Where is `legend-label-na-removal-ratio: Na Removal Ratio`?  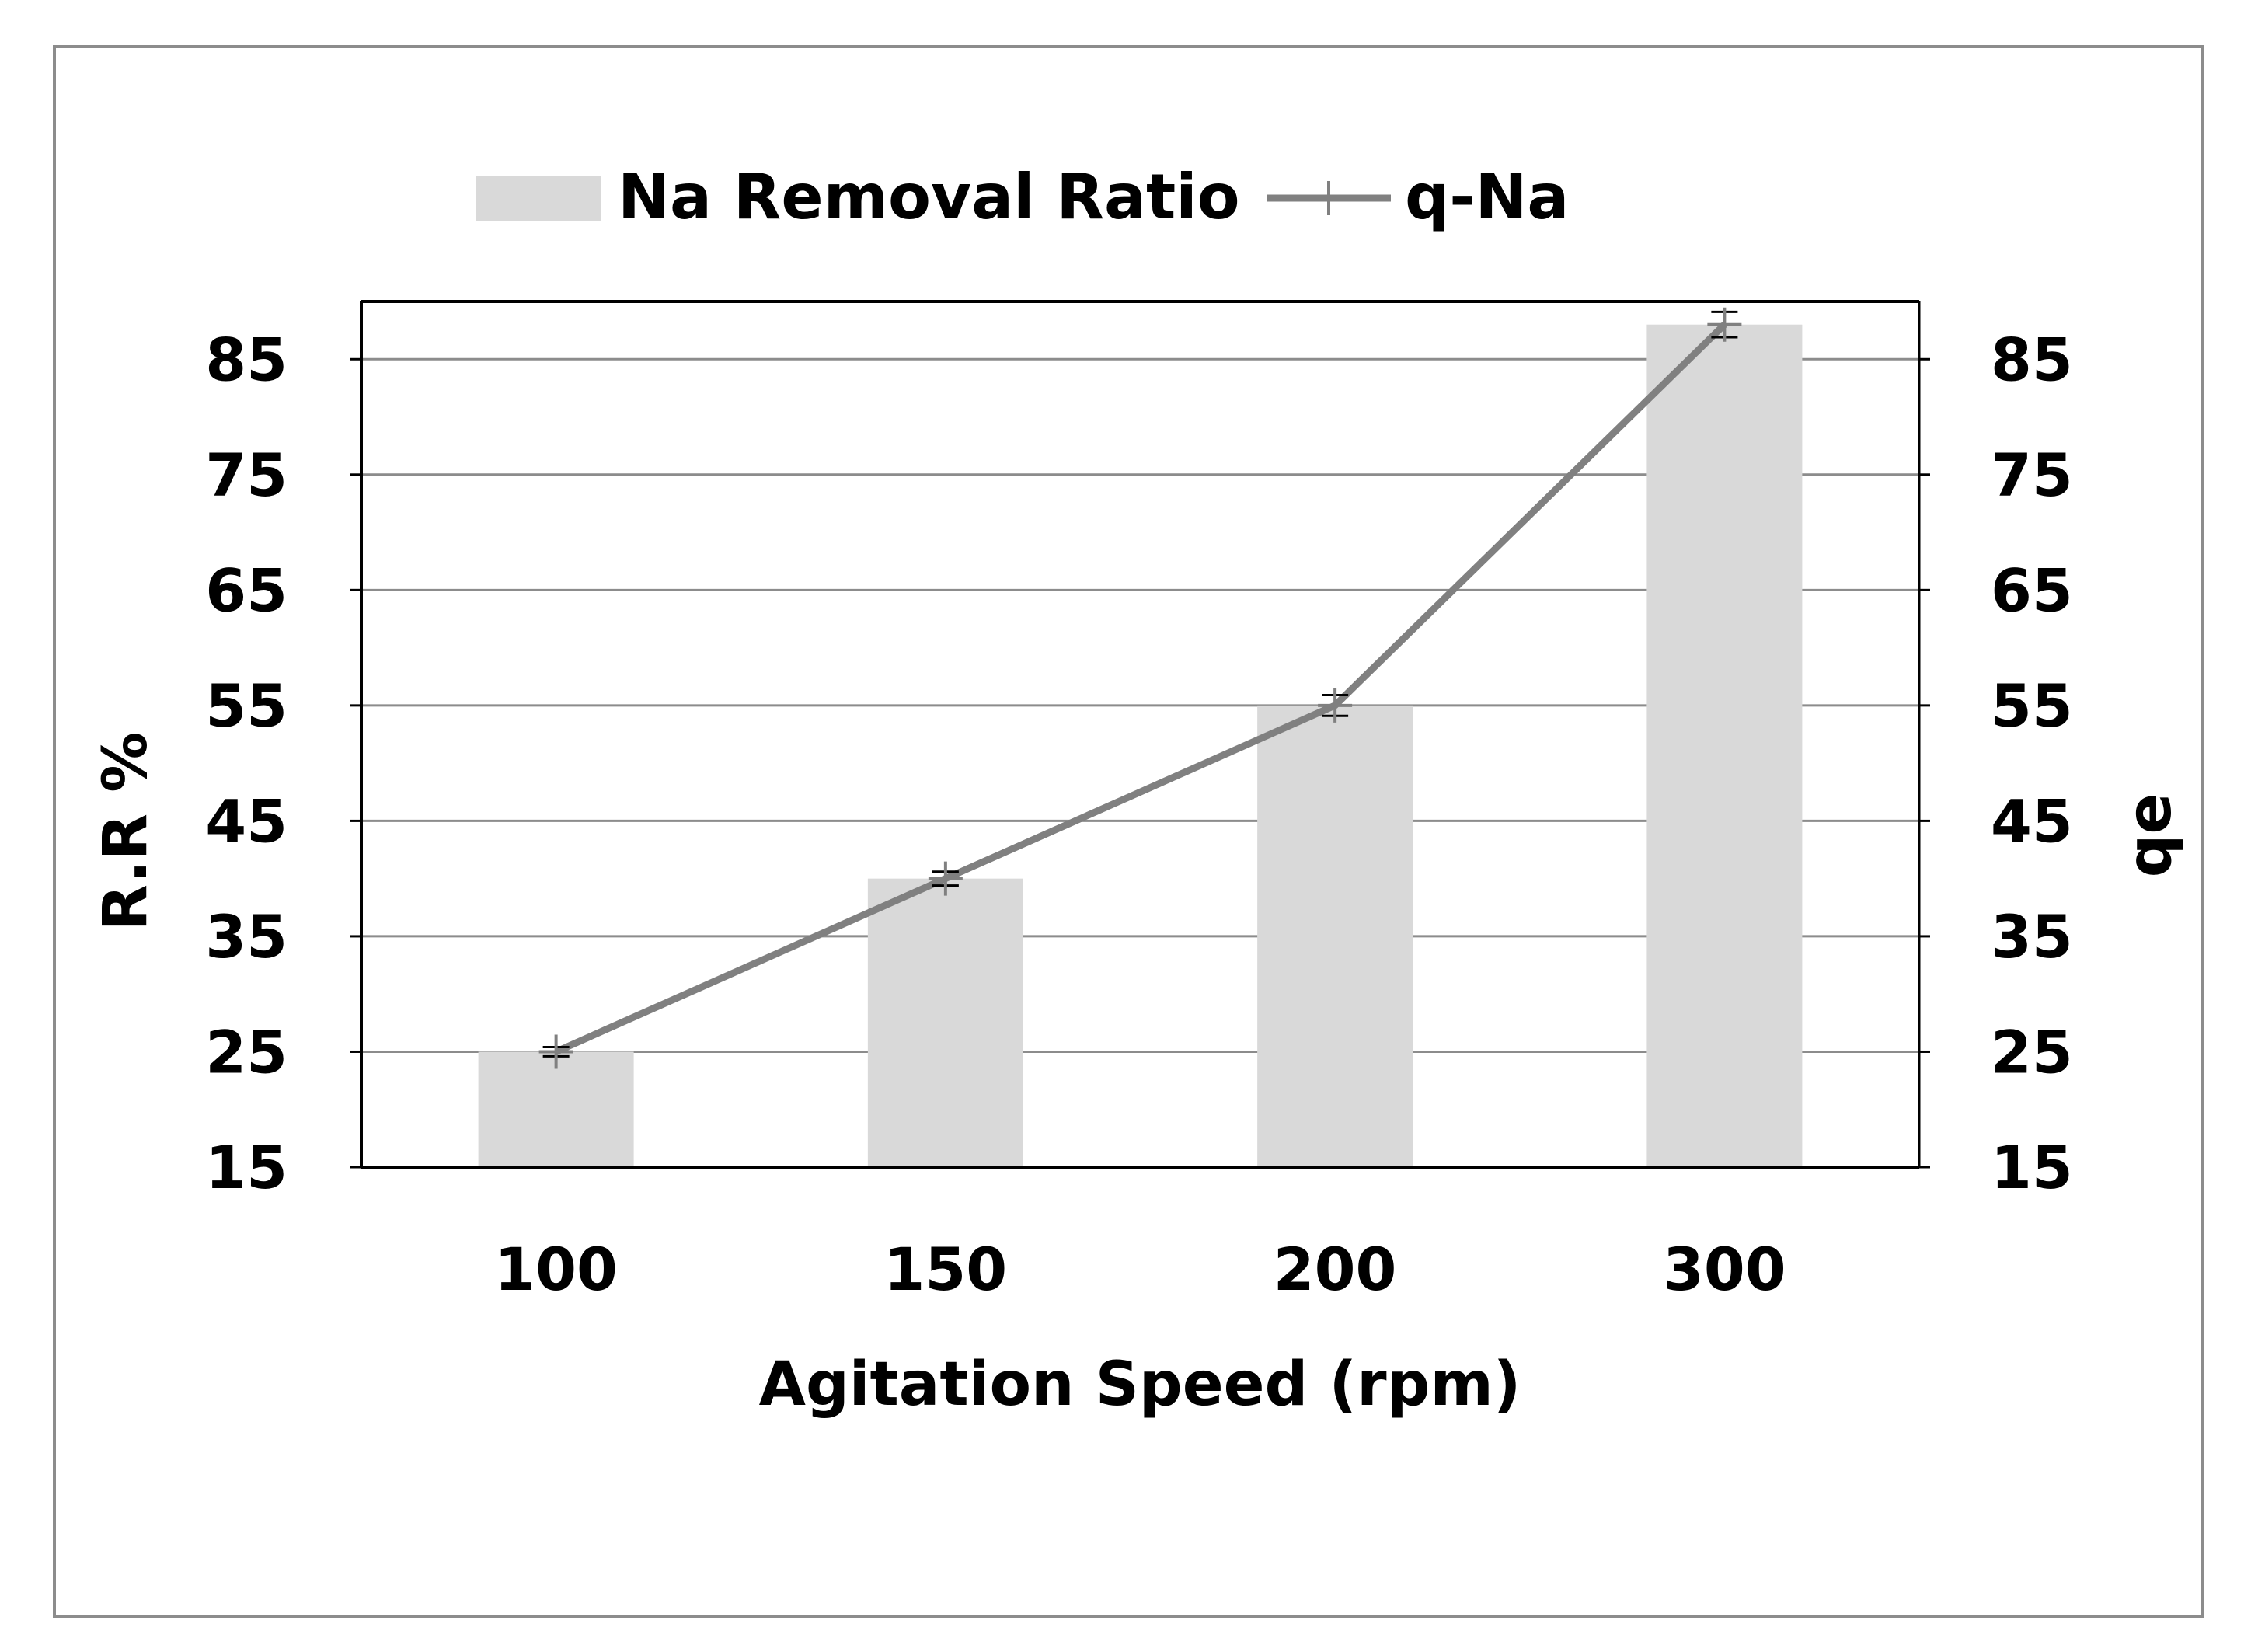
legend-label-na-removal-ratio: Na Removal Ratio is located at coordinates (929, 197).